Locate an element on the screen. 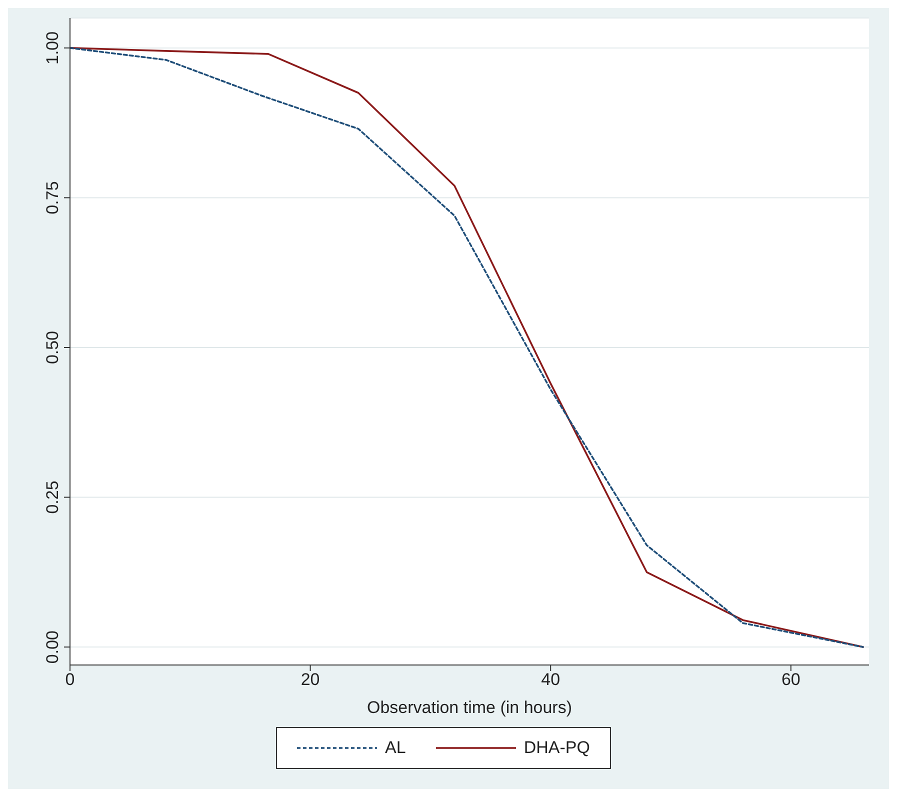 The width and height of the screenshot is (897, 797). y-tick-label: 1.00 is located at coordinates (52, 47).